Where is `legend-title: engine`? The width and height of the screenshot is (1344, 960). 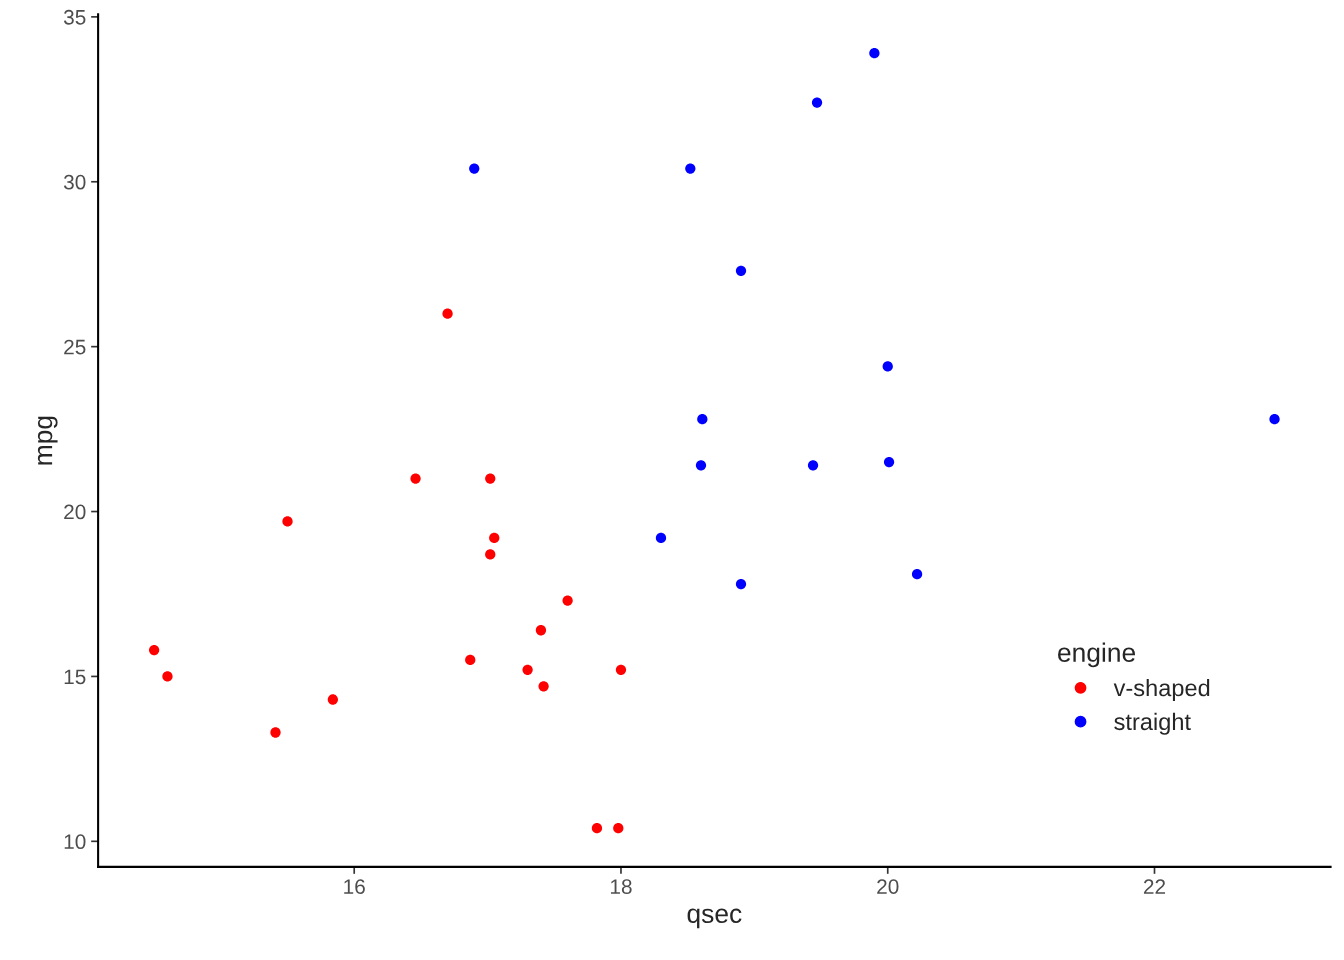
legend-title: engine is located at coordinates (1096, 655).